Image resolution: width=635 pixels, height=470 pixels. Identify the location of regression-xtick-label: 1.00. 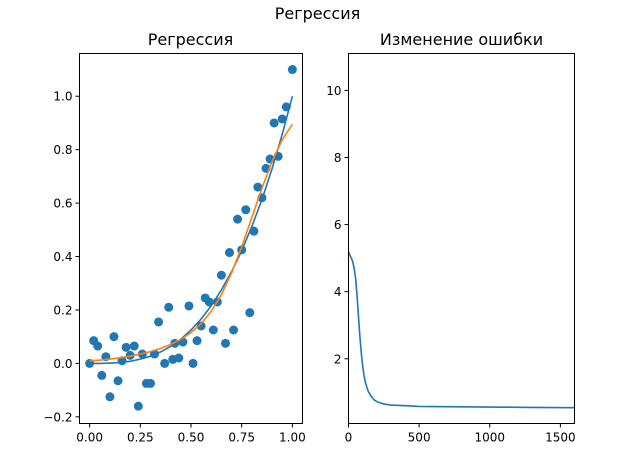
(292, 438).